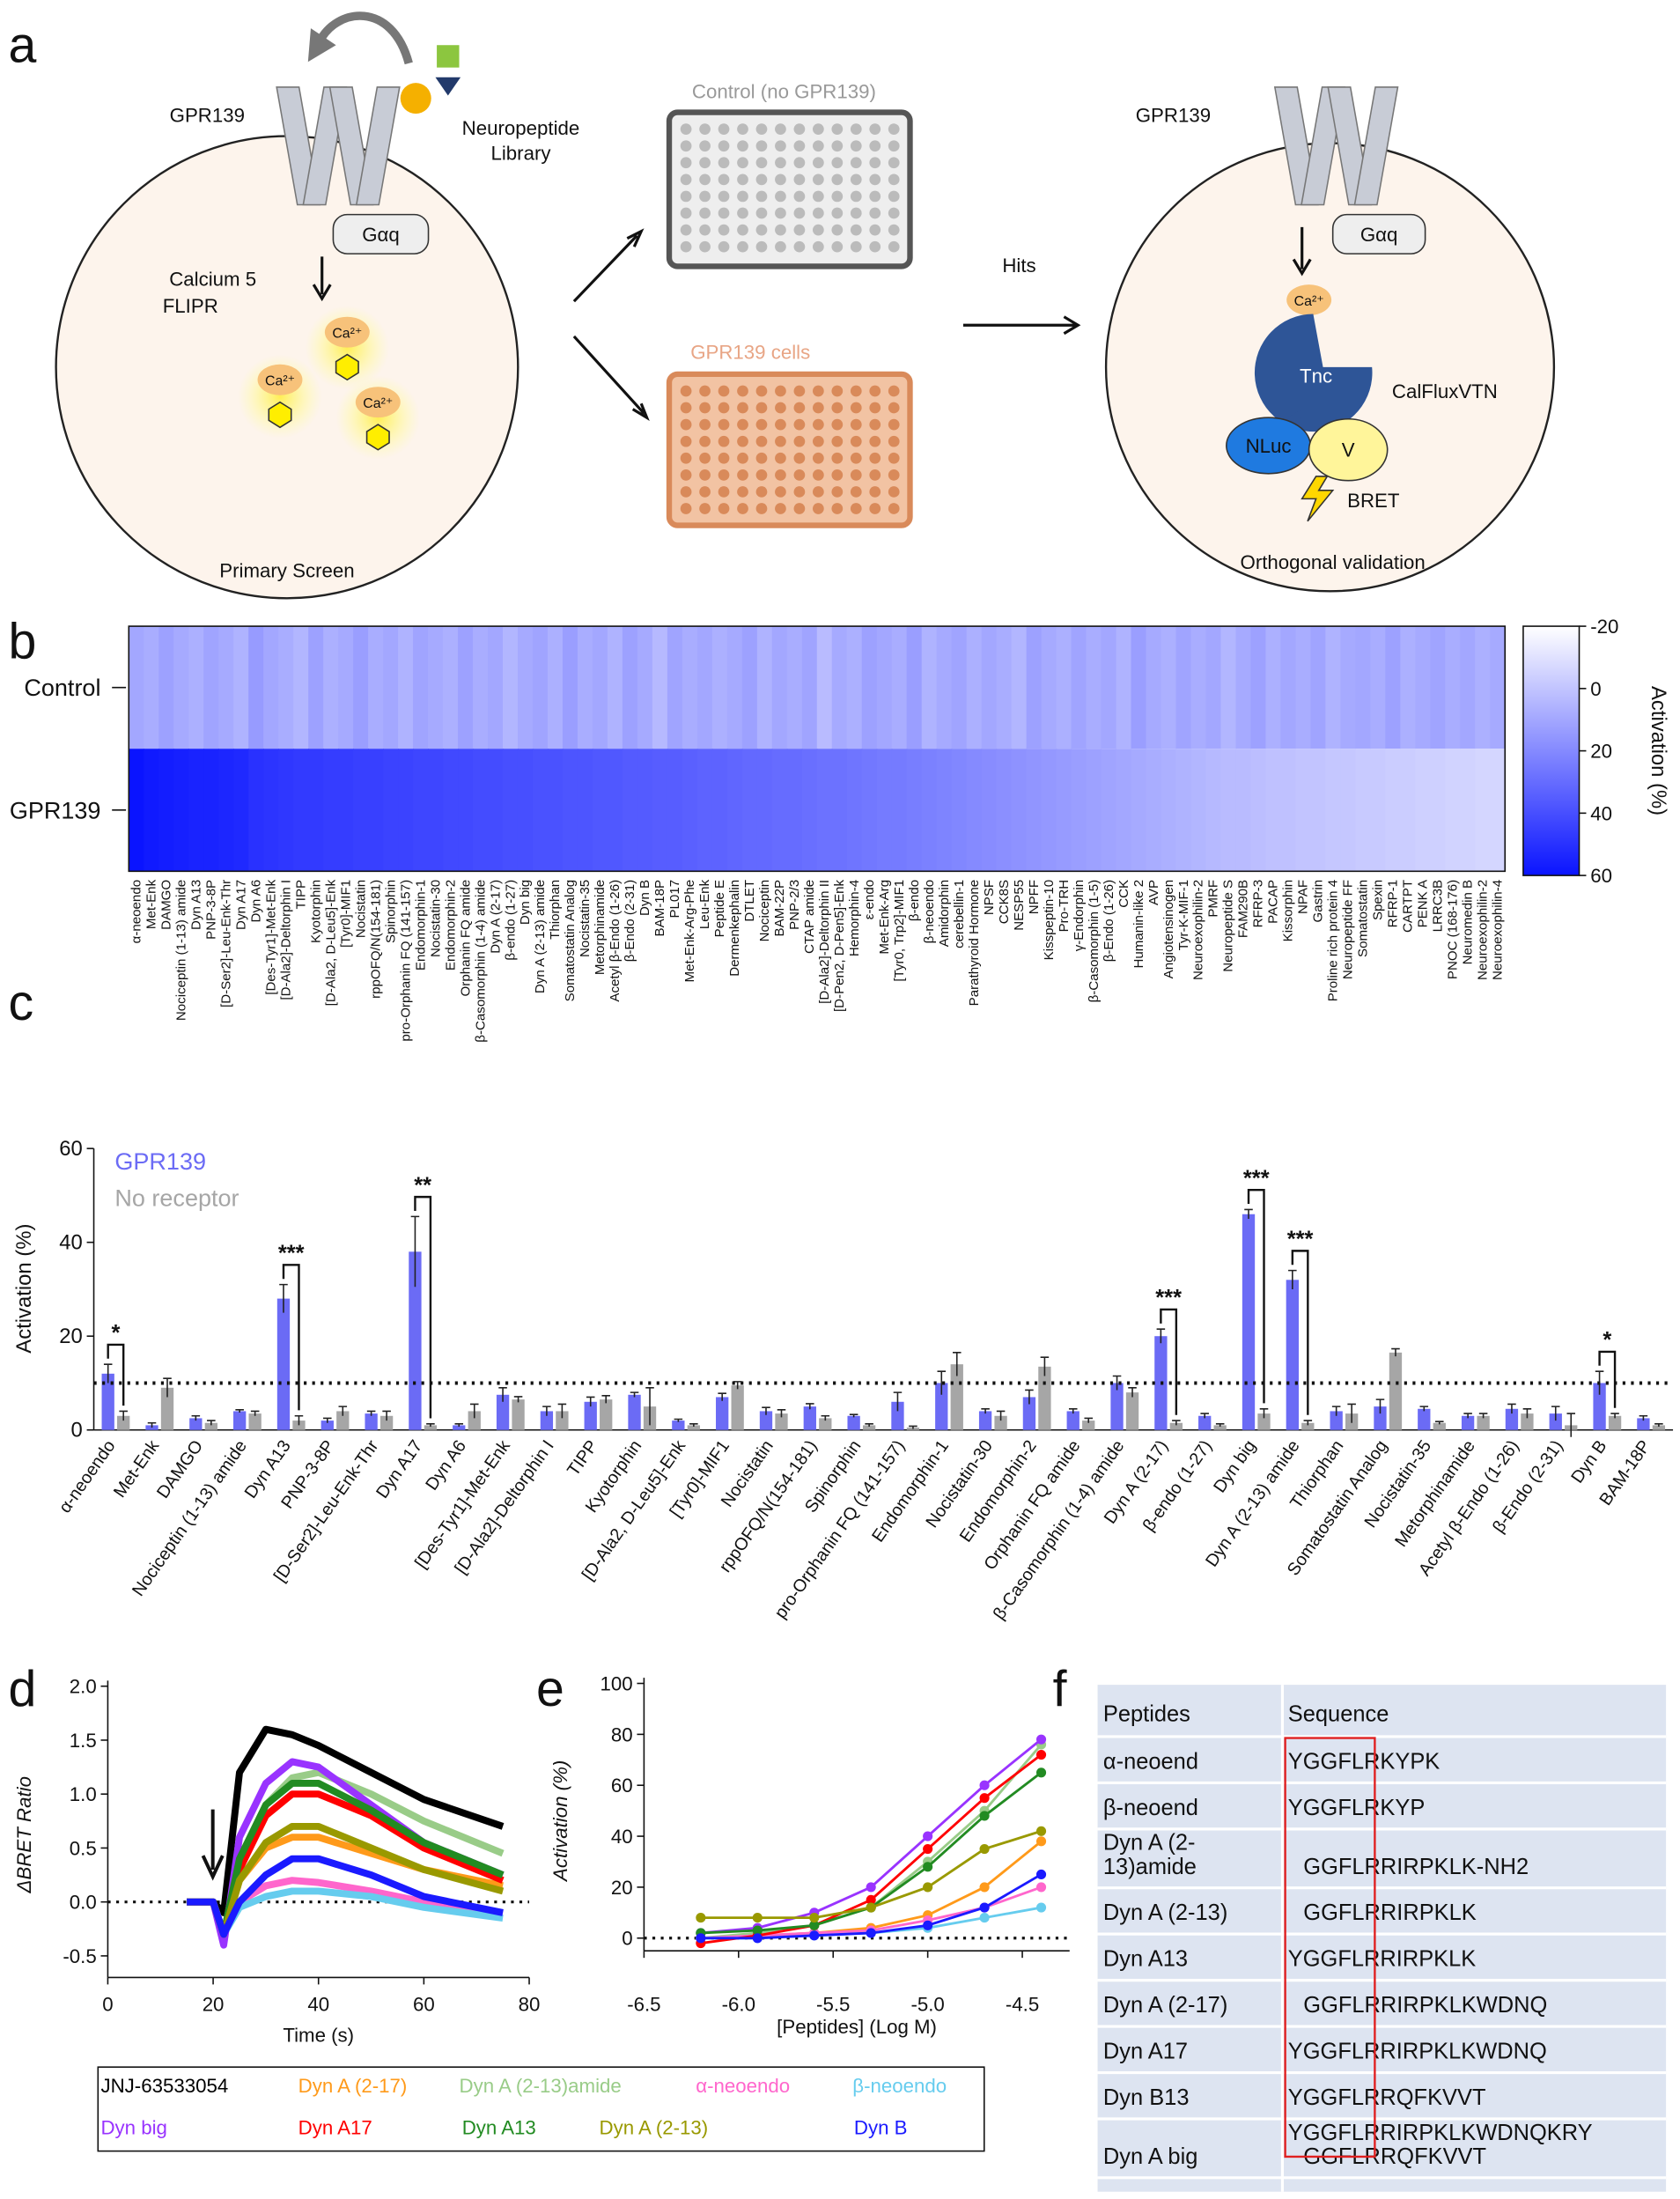 This screenshot has height=2199, width=1680. Describe the element at coordinates (181, 950) in the screenshot. I see `x-tick-label: Nociceptin (1-13) amide` at that location.